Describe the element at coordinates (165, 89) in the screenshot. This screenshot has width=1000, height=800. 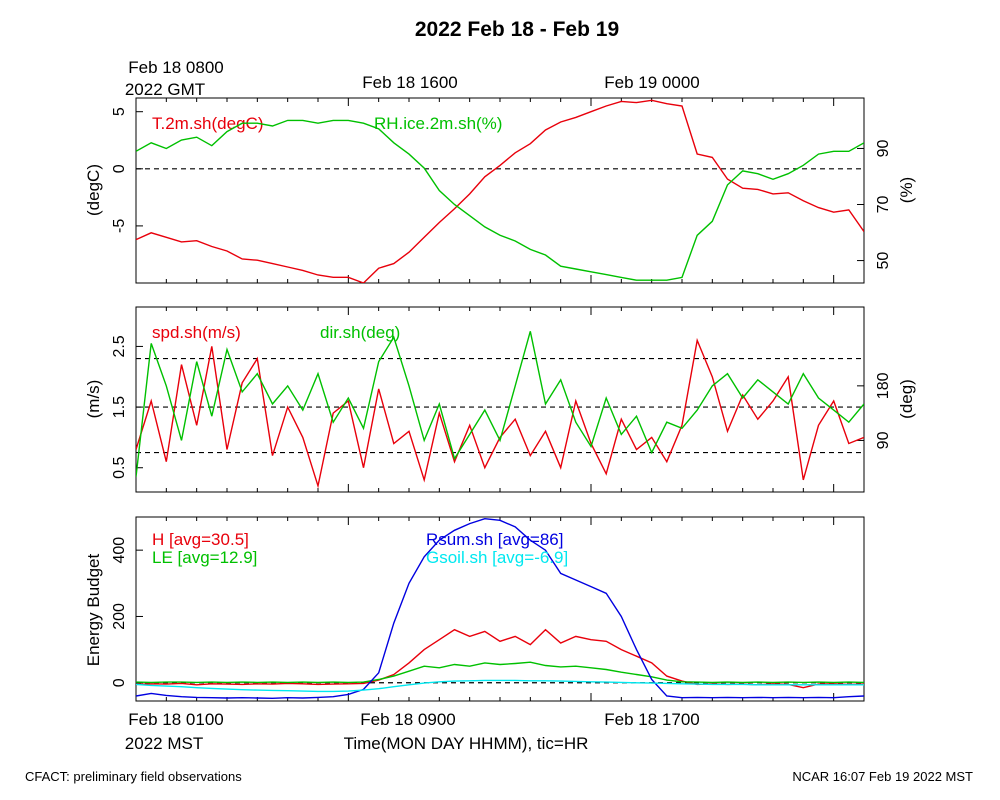
I see `top-zone-label: 2022 GMT` at that location.